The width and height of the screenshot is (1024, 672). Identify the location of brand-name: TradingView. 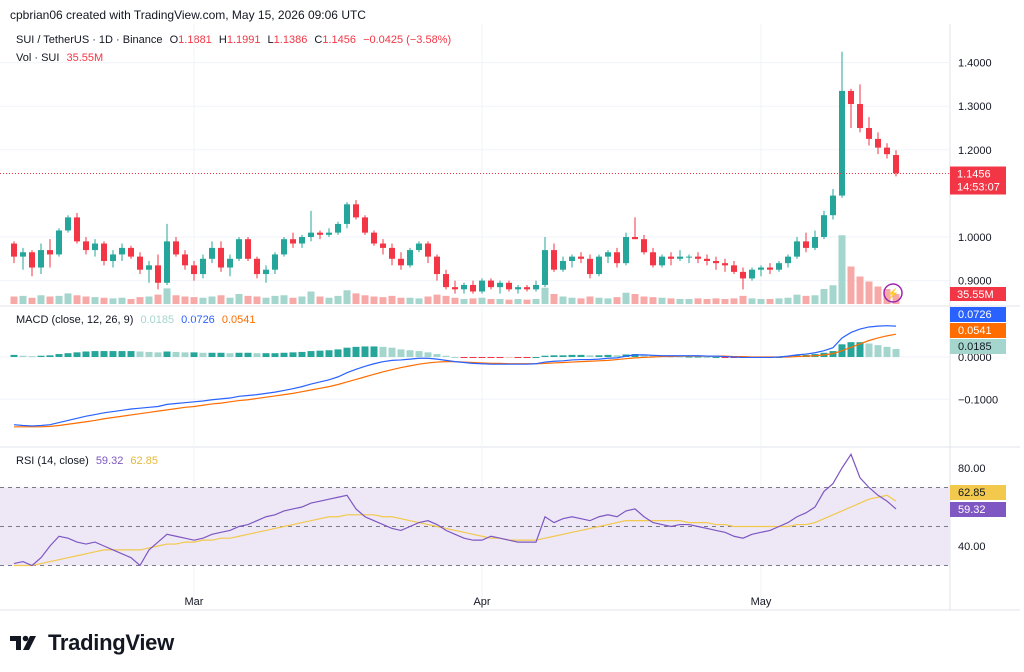
(111, 642).